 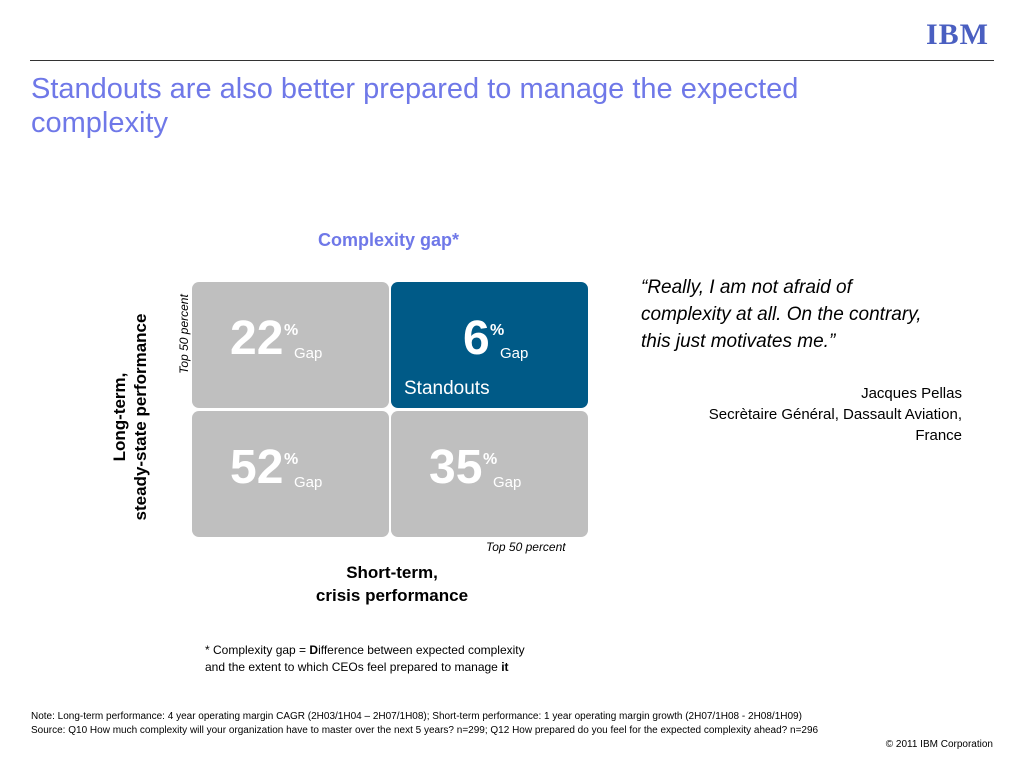 What do you see at coordinates (392, 572) in the screenshot?
I see `x-line: Short-term,` at bounding box center [392, 572].